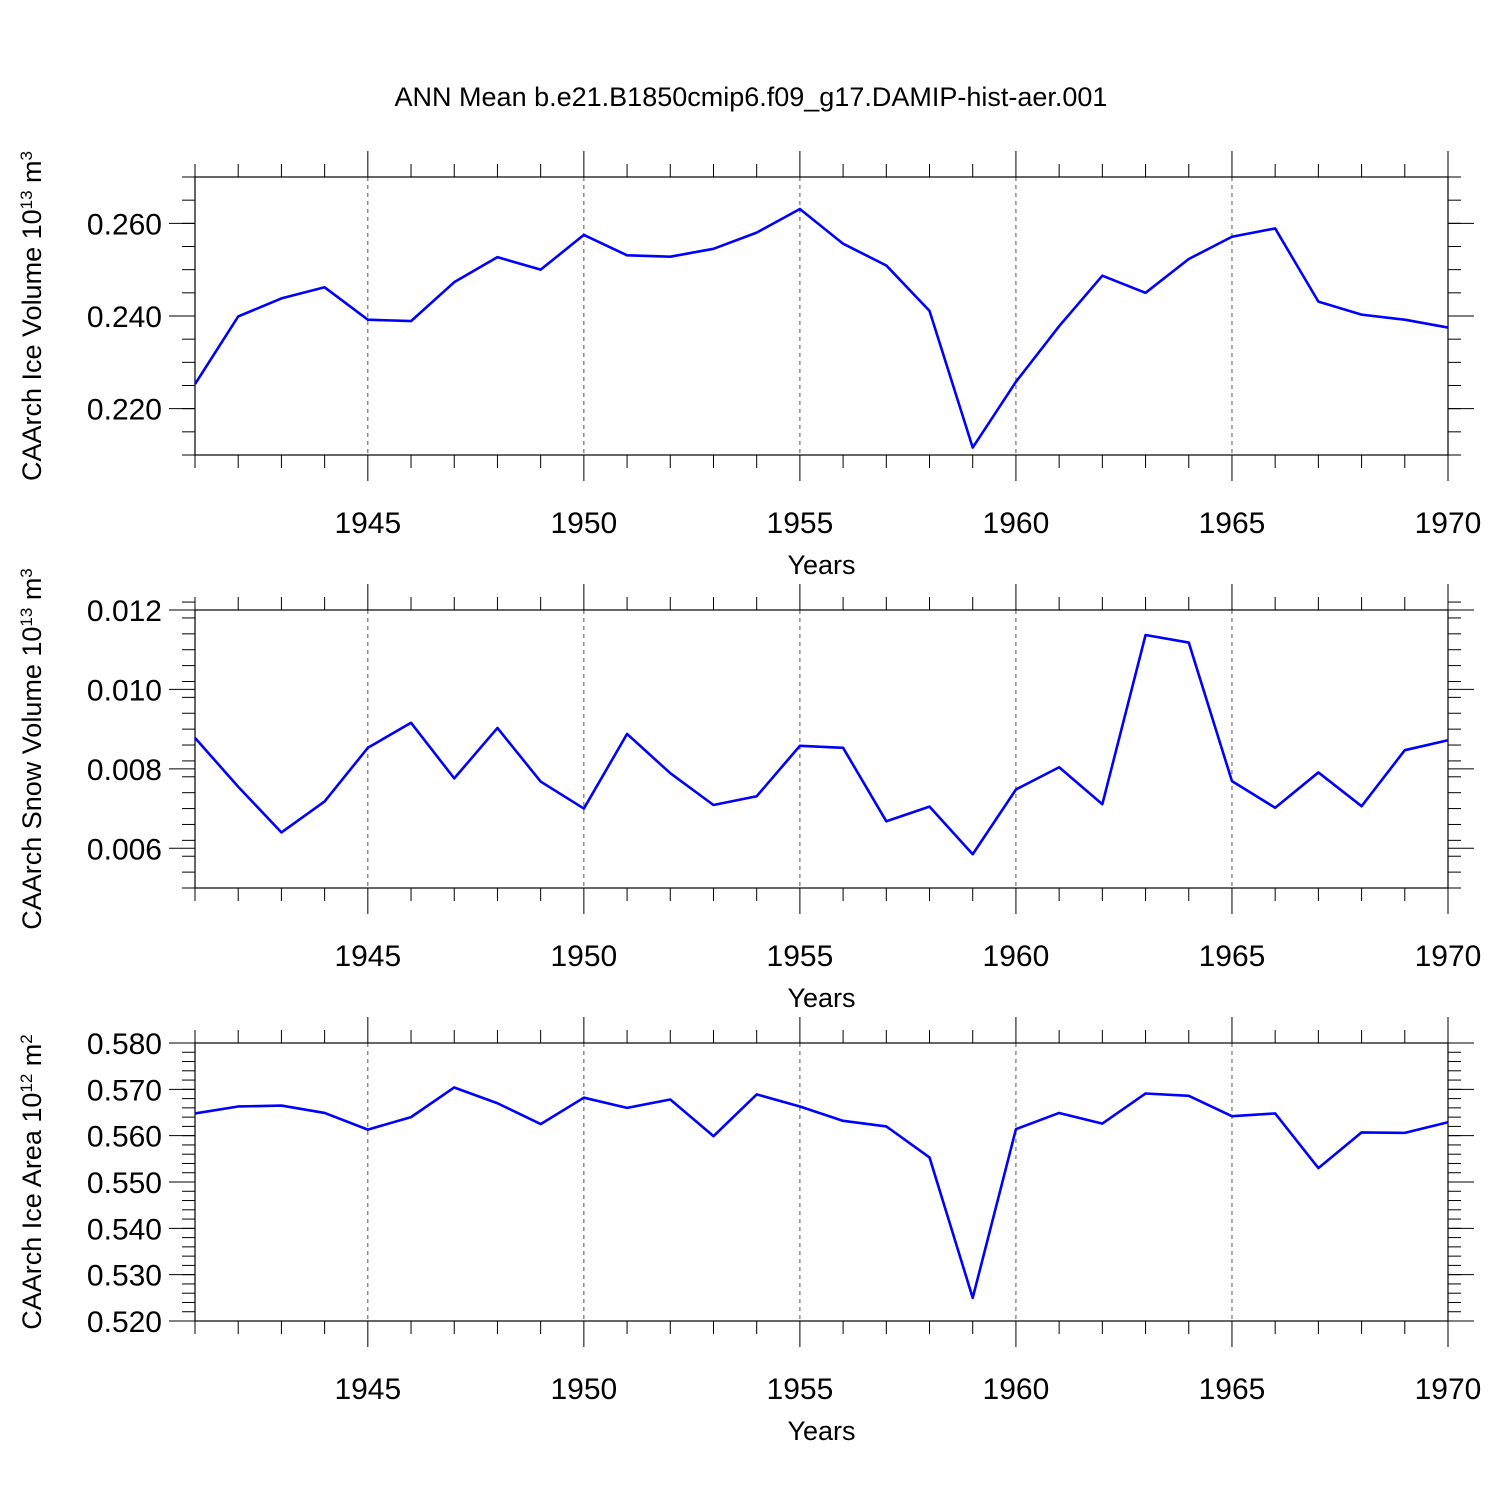  Describe the element at coordinates (124, 317) in the screenshot. I see `y-tick-label: 0.240` at that location.